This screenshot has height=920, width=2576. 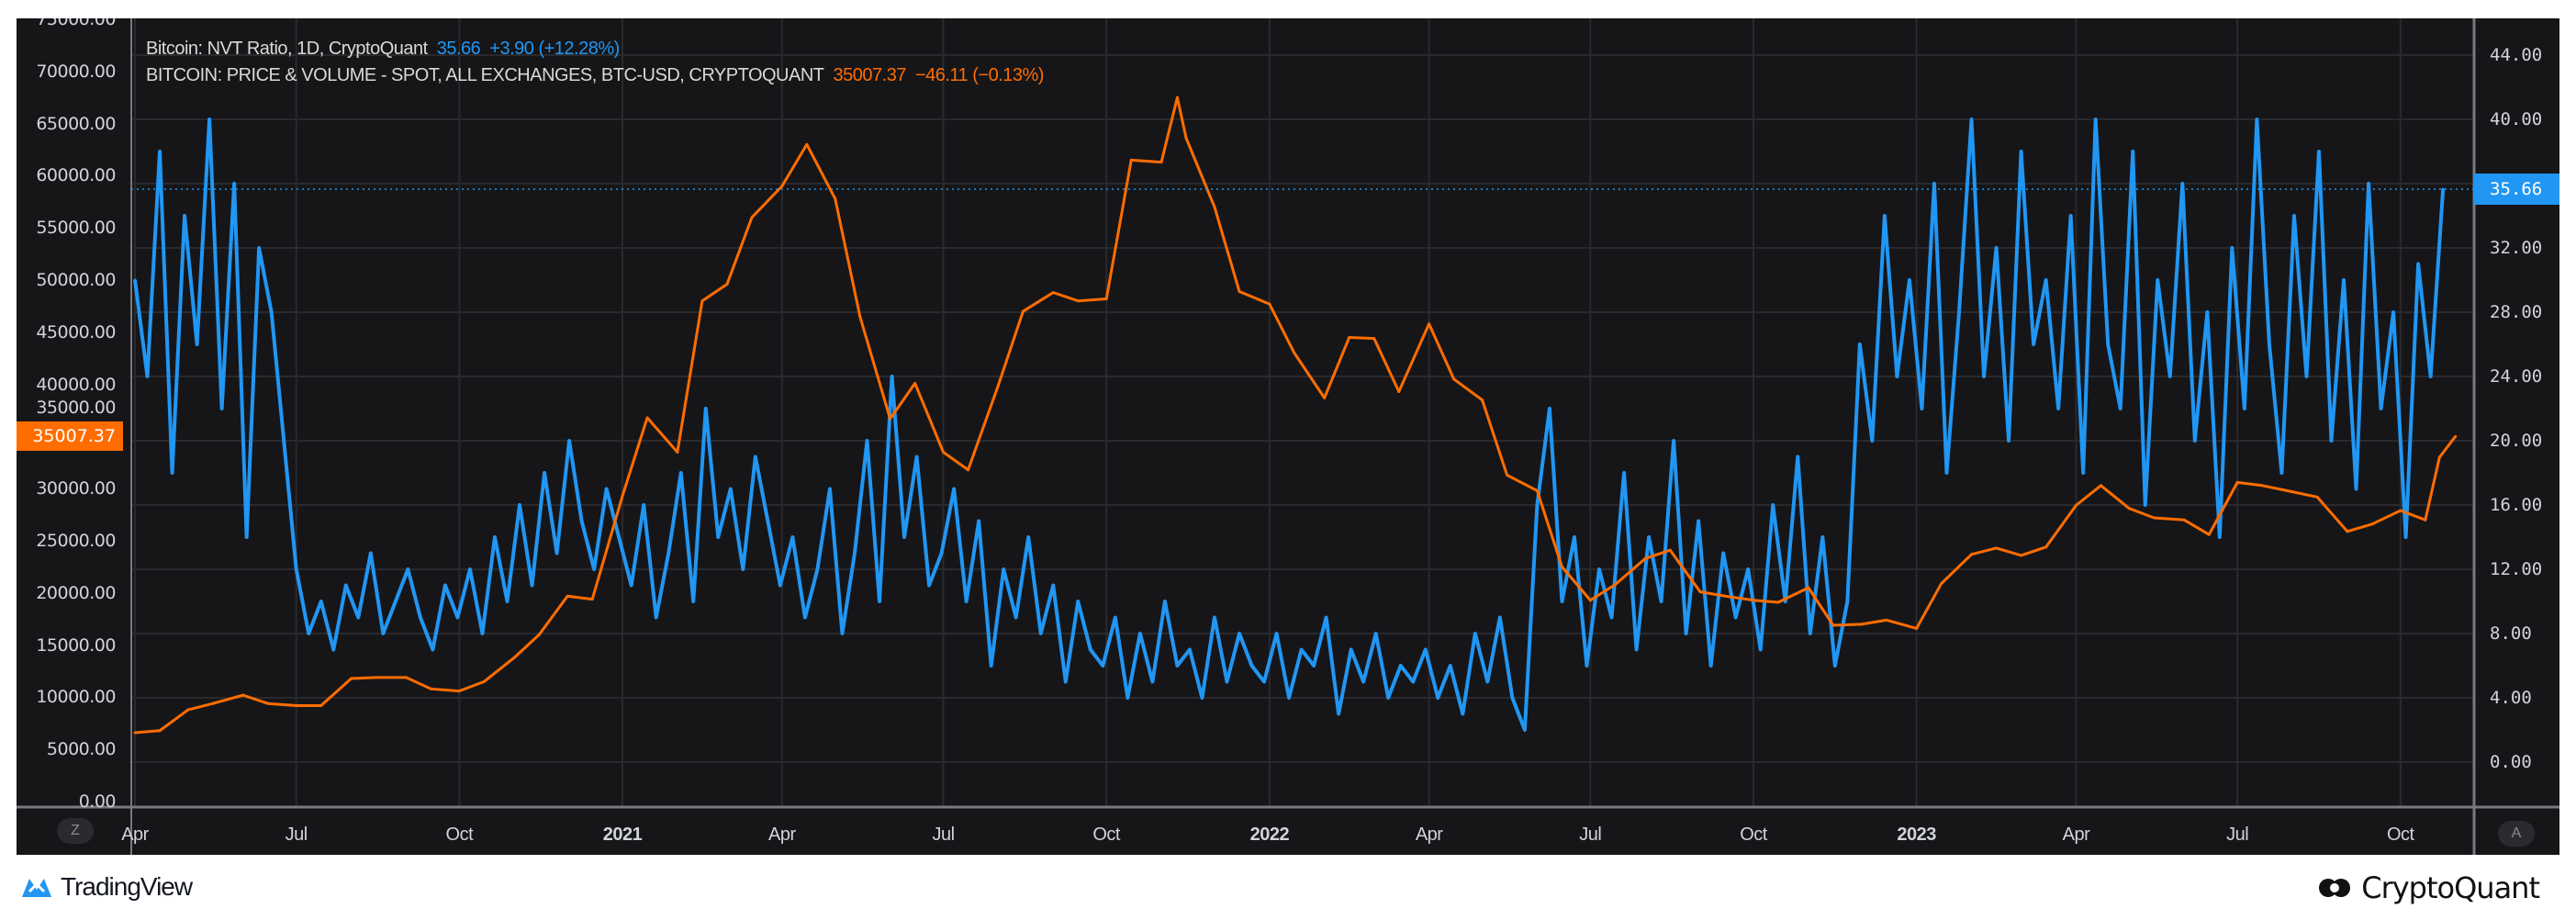 I want to click on tradingview-text: TradingView, so click(x=127, y=886).